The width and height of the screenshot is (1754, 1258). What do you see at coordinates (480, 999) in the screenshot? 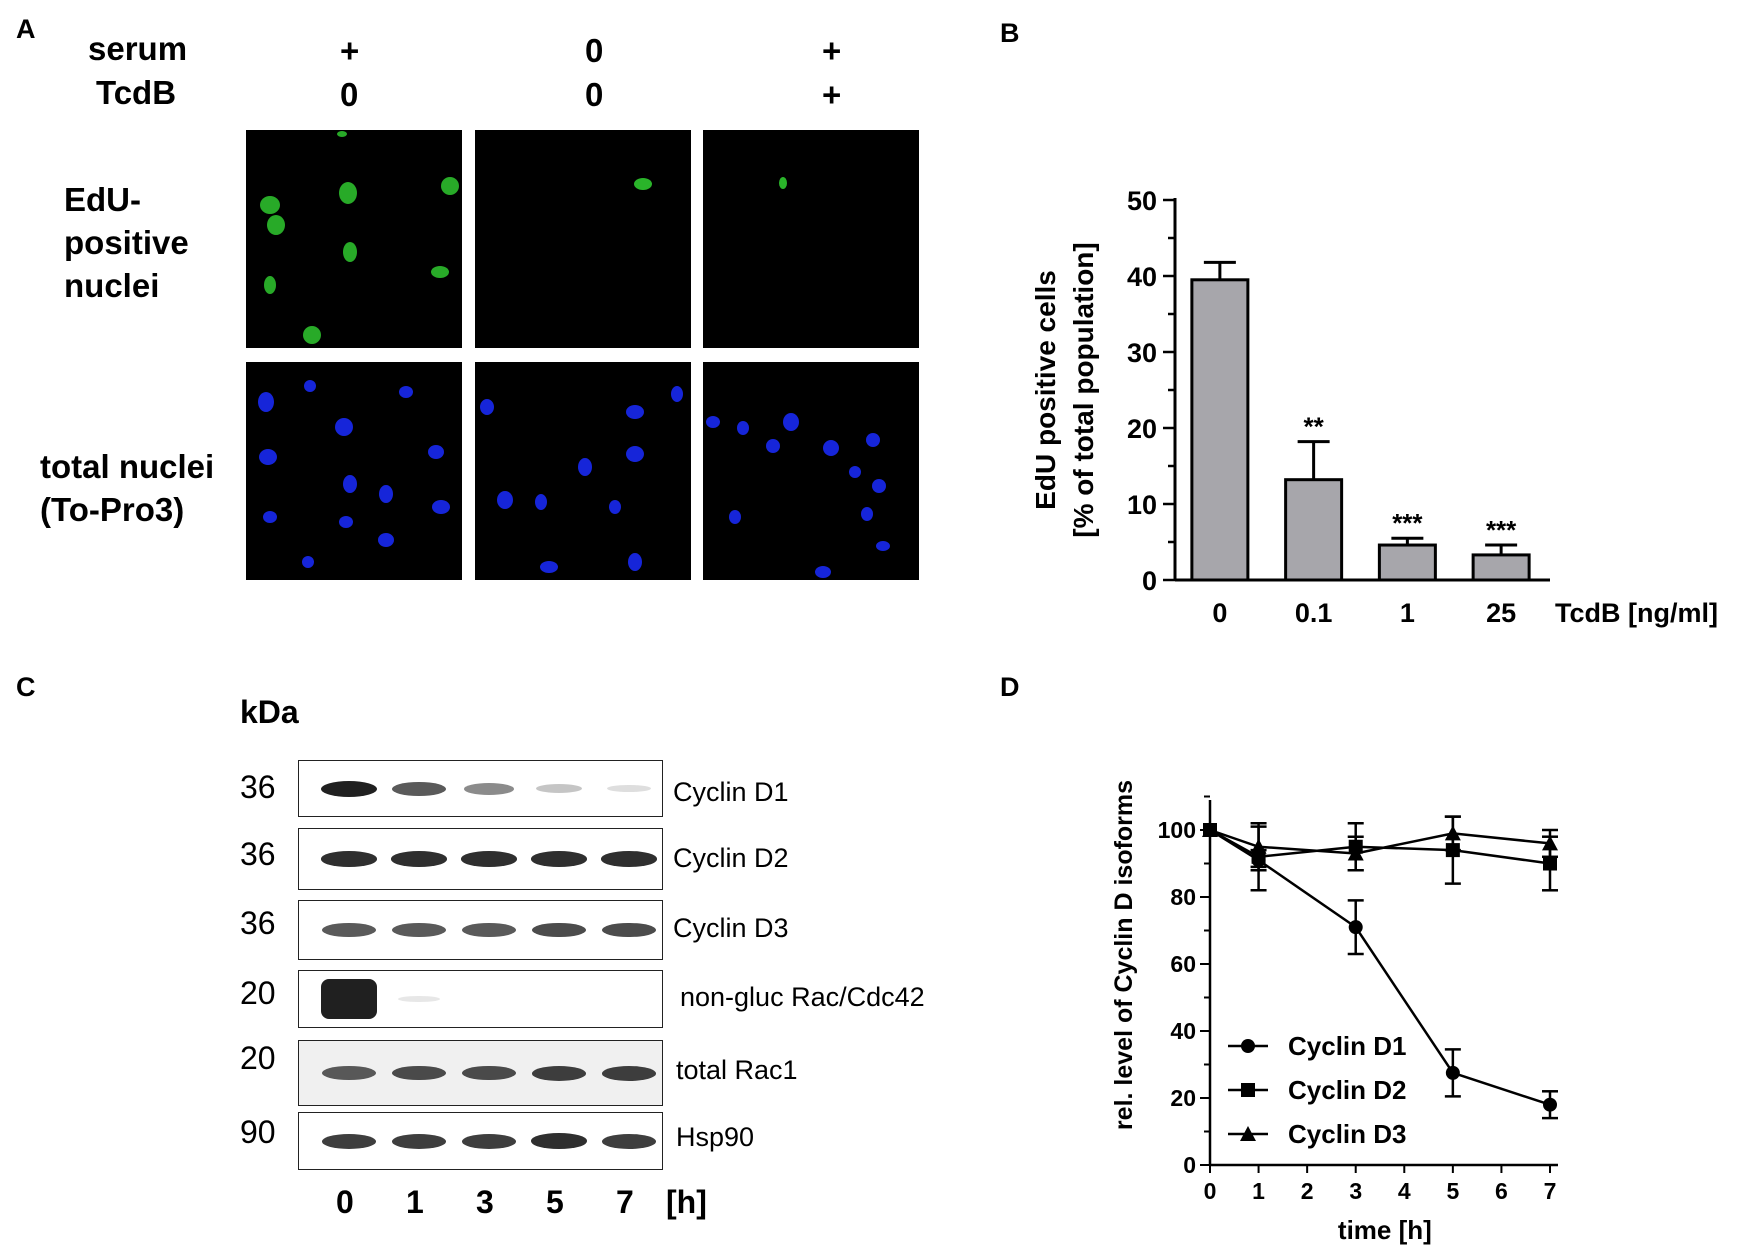
I see `blot-non-gluc-rac` at bounding box center [480, 999].